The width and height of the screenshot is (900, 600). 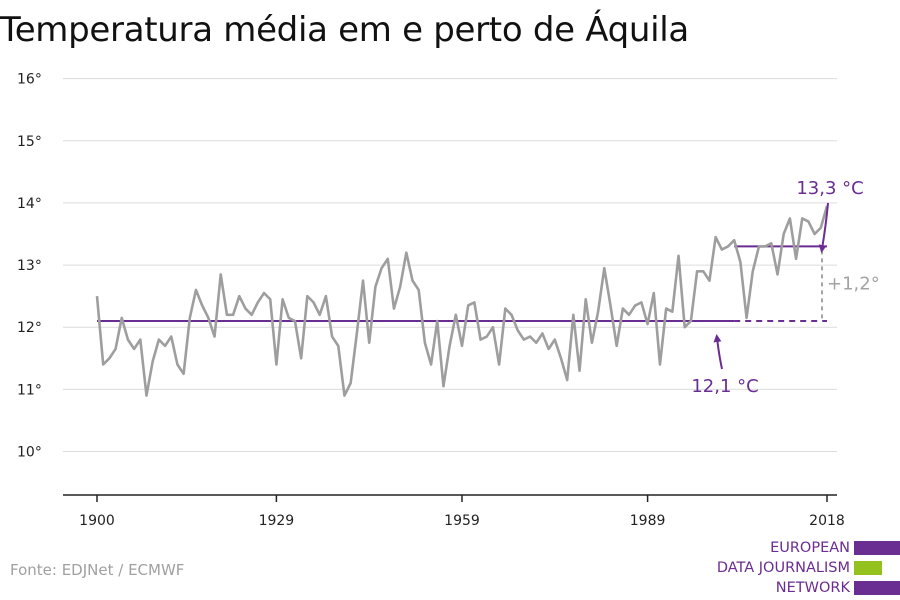 I want to click on baselines, so click(x=462, y=283).